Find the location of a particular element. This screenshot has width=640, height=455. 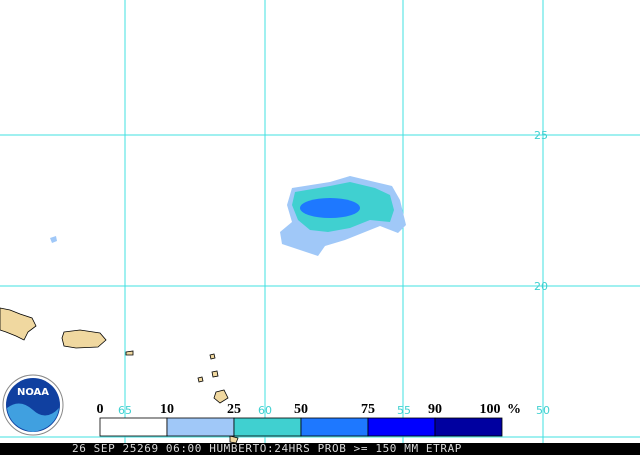

probability-area is located at coordinates (228, 216).